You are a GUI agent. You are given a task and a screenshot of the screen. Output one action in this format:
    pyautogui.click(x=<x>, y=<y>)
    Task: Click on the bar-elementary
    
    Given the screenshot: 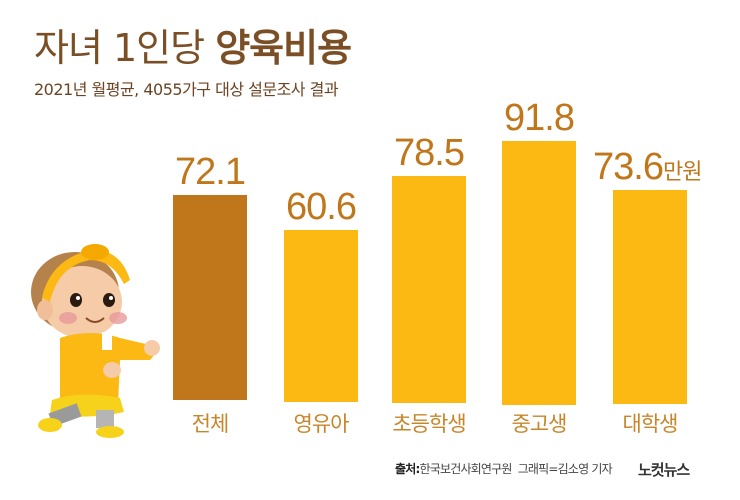 What is the action you would take?
    pyautogui.click(x=429, y=289)
    